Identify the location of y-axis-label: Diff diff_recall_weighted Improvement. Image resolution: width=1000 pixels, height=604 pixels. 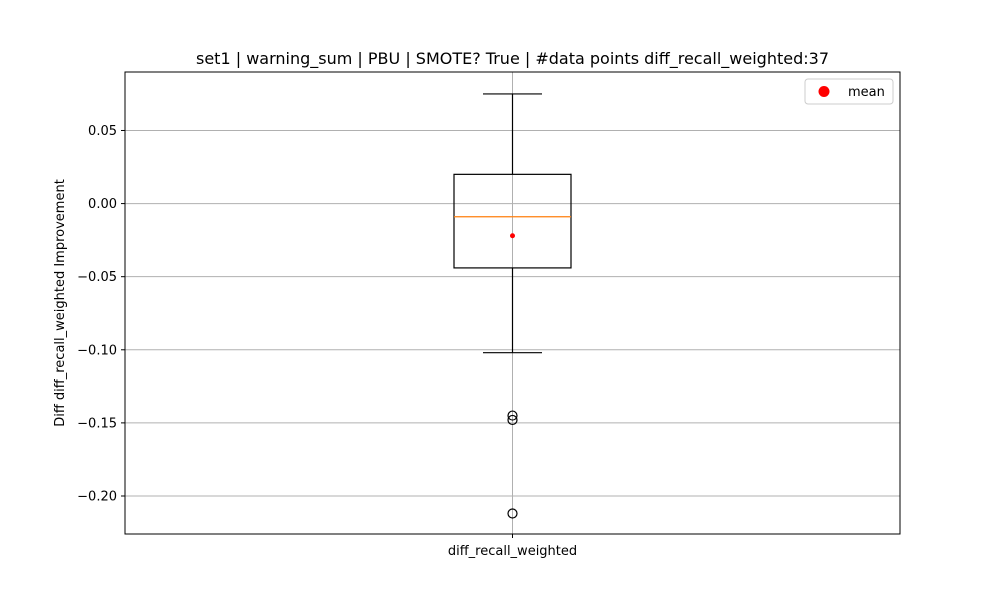
(60, 303).